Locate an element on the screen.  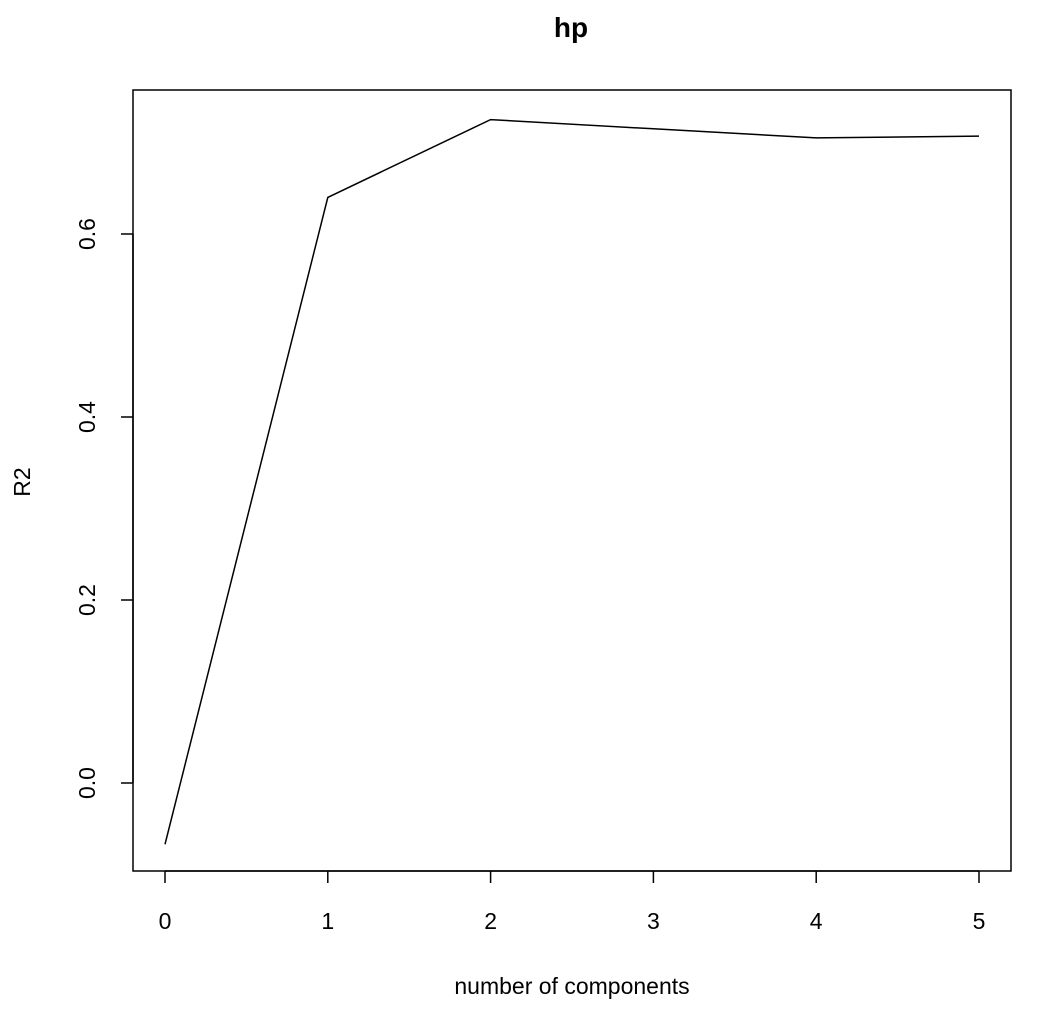
x-tick-label: 5 is located at coordinates (979, 921).